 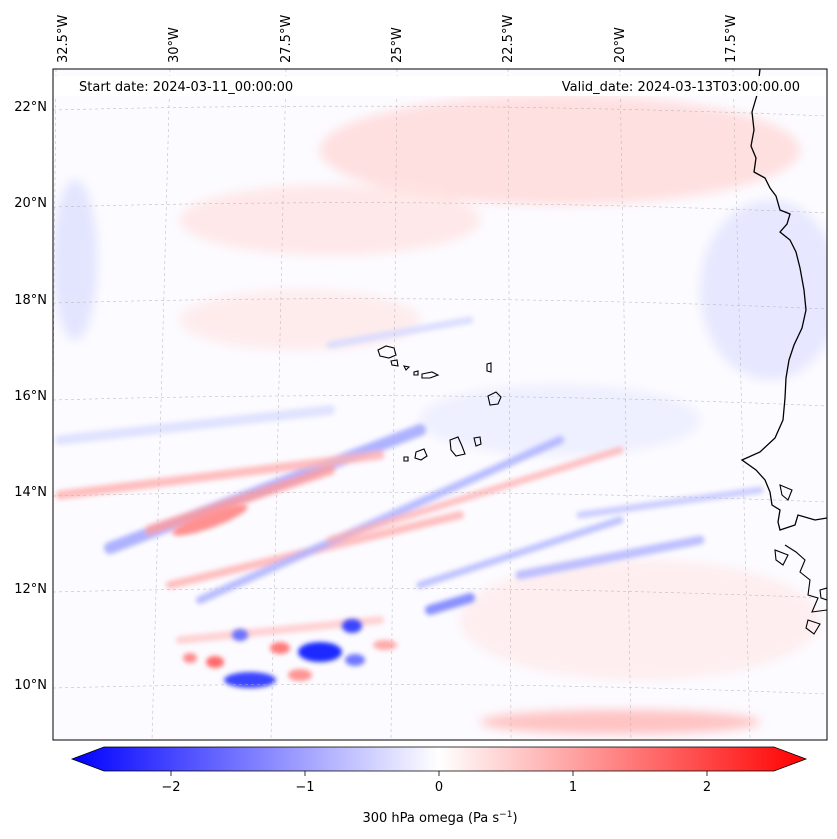 I want to click on colorbar: −2 −1 0 1 2 300 hPa omega (Pa s−1), so click(x=439, y=786).